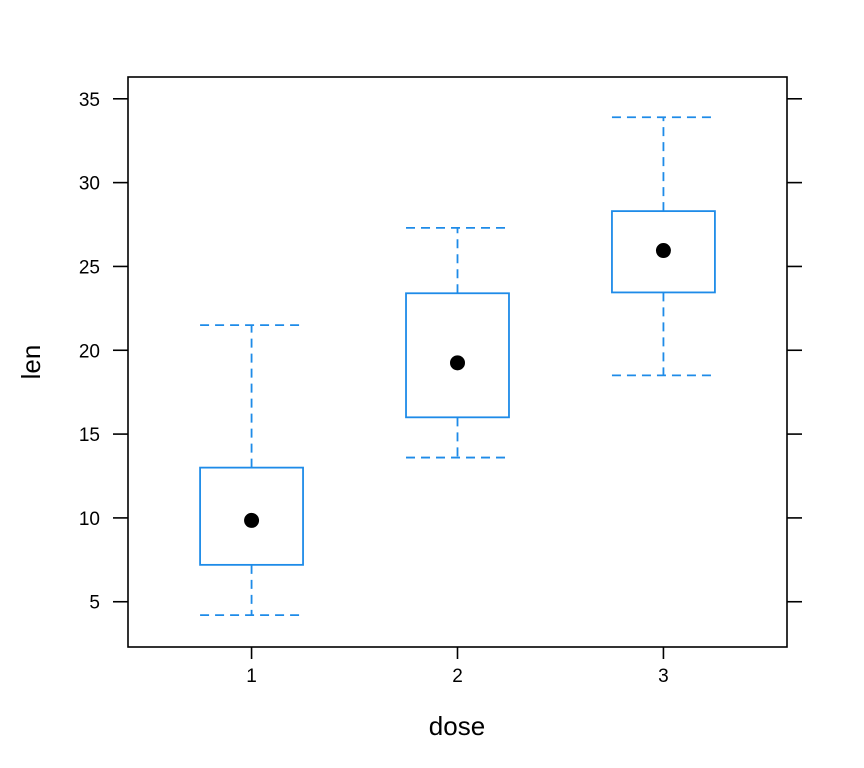 The width and height of the screenshot is (864, 768). What do you see at coordinates (457, 726) in the screenshot?
I see `x-axis-label: dose` at bounding box center [457, 726].